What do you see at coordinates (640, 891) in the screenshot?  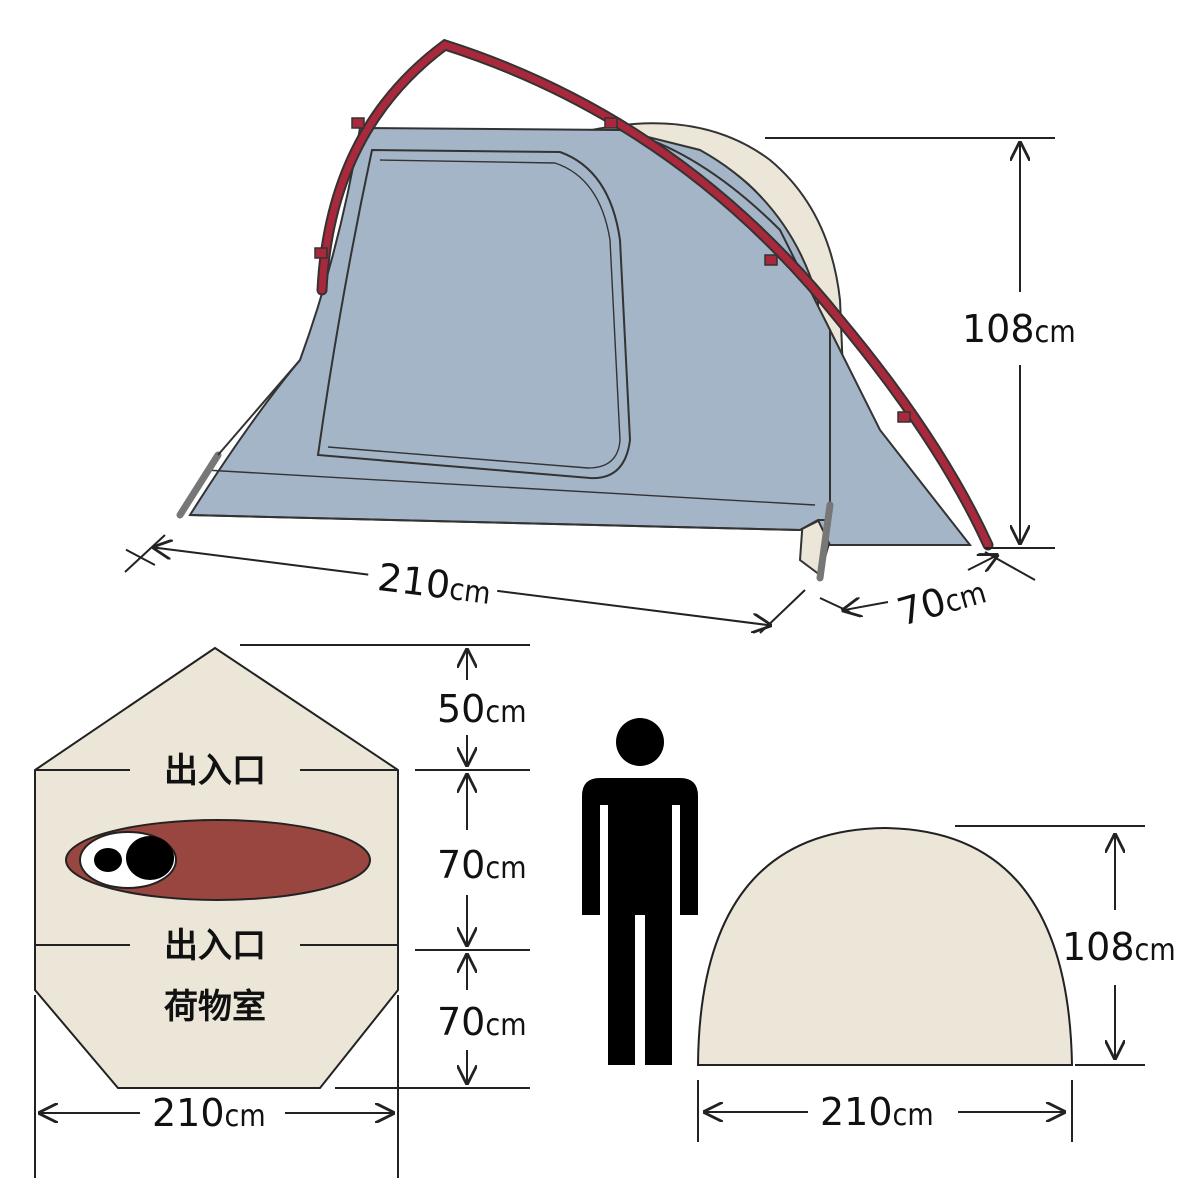 I see `person-silhouette-icon` at bounding box center [640, 891].